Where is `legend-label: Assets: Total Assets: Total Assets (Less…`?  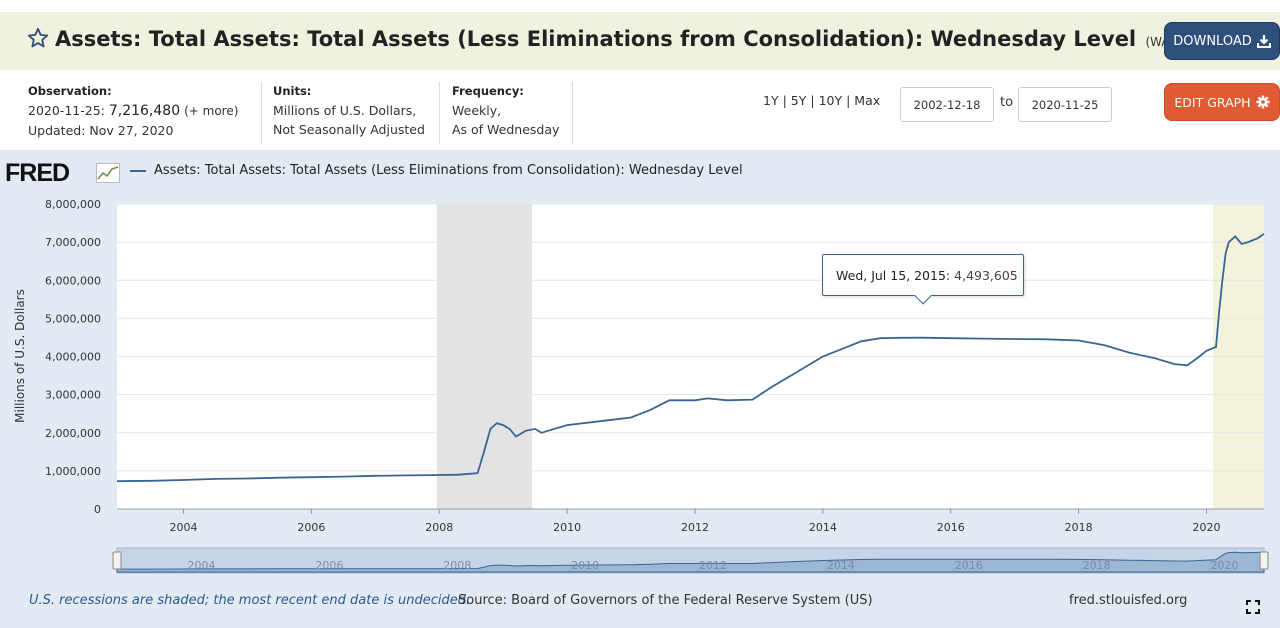 legend-label: Assets: Total Assets: Total Assets (Less… is located at coordinates (448, 170).